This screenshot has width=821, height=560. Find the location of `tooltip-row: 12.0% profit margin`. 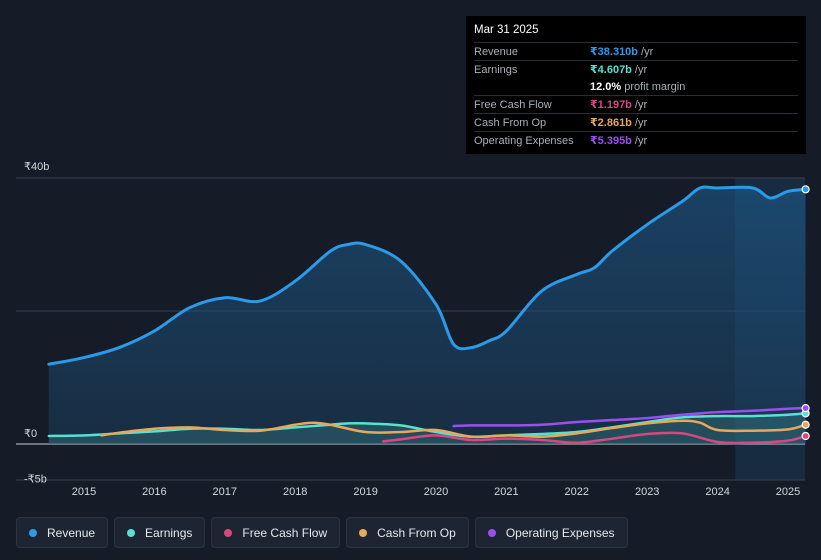

tooltip-row: 12.0% profit margin is located at coordinates (636, 86).